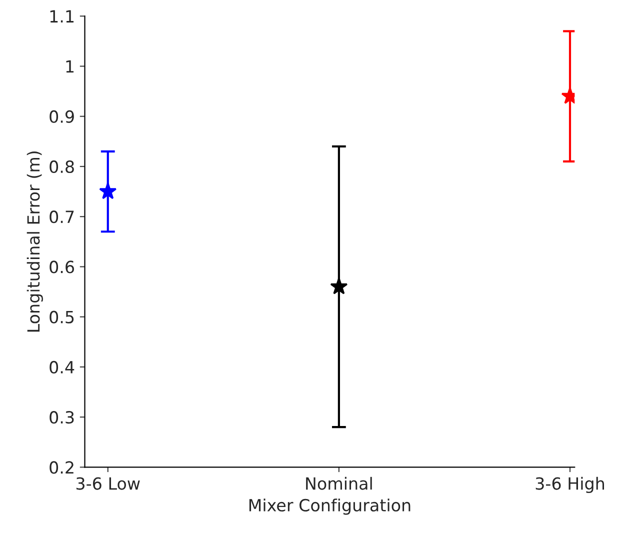  What do you see at coordinates (62, 417) in the screenshot?
I see `y-tick-label: 0.3` at bounding box center [62, 417].